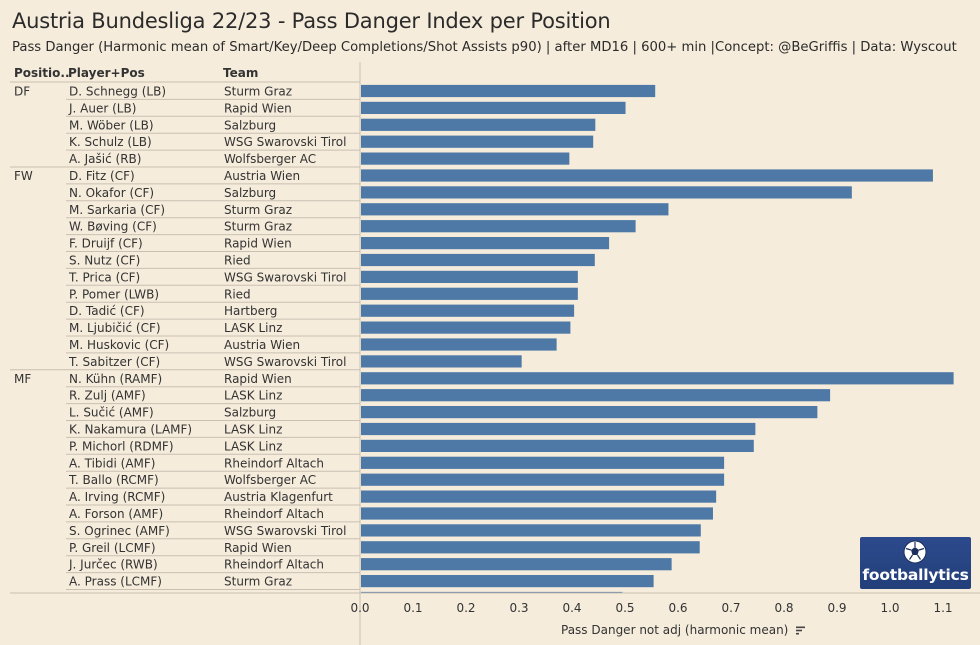 Image resolution: width=980 pixels, height=645 pixels. What do you see at coordinates (117, 92) in the screenshot?
I see `player-label: D. Schnegg (LB)` at bounding box center [117, 92].